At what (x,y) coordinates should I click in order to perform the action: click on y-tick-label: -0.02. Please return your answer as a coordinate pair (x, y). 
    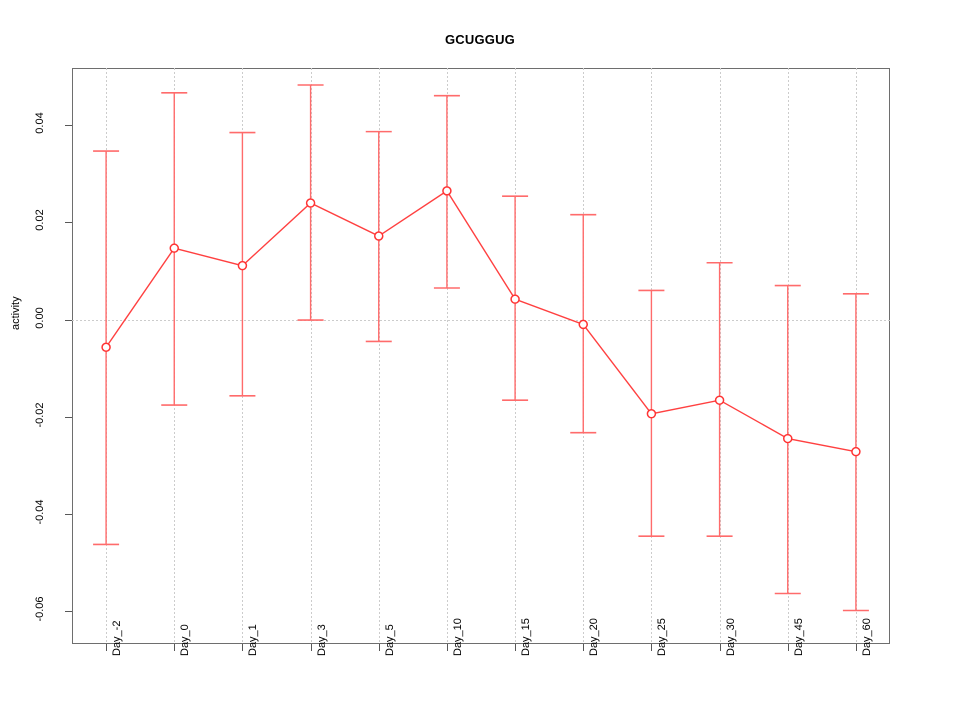
    Looking at the image, I should click on (40, 415).